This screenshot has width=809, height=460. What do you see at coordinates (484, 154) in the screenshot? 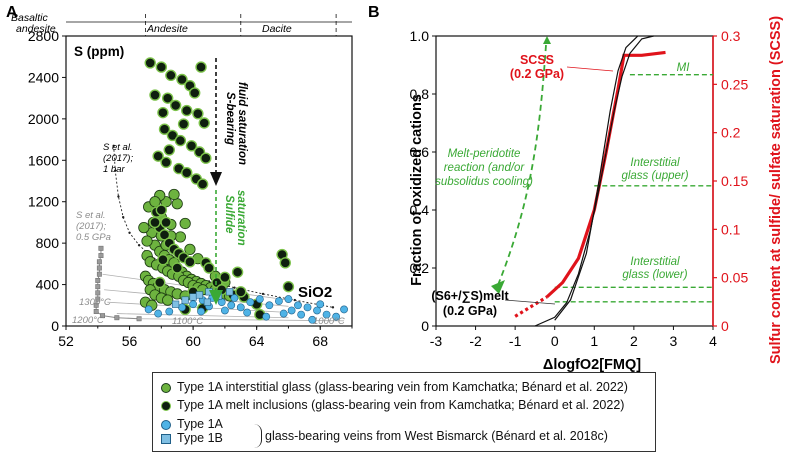
I see `reaction-line1: Melt-peridotite` at bounding box center [484, 154].